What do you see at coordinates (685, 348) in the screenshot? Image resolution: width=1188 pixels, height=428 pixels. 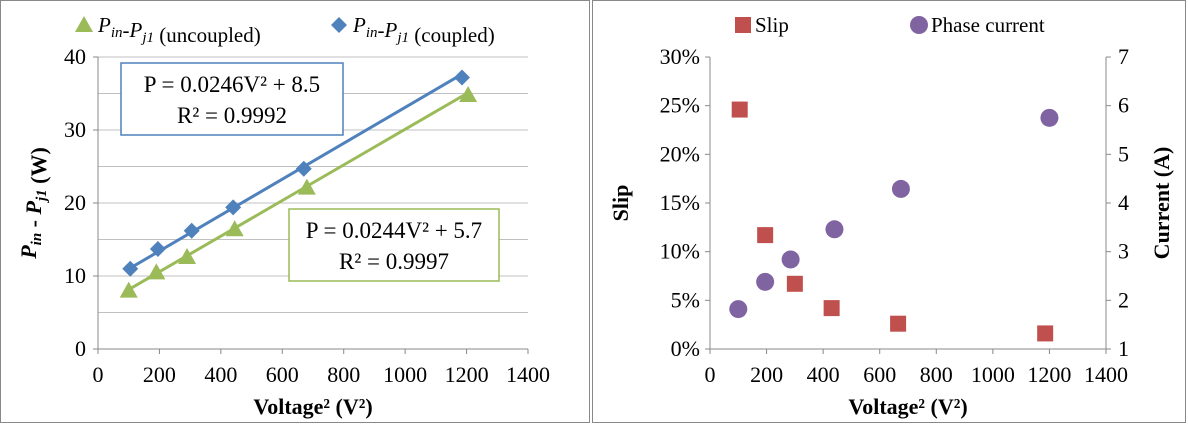 I see `y-tick-label: 0%` at bounding box center [685, 348].